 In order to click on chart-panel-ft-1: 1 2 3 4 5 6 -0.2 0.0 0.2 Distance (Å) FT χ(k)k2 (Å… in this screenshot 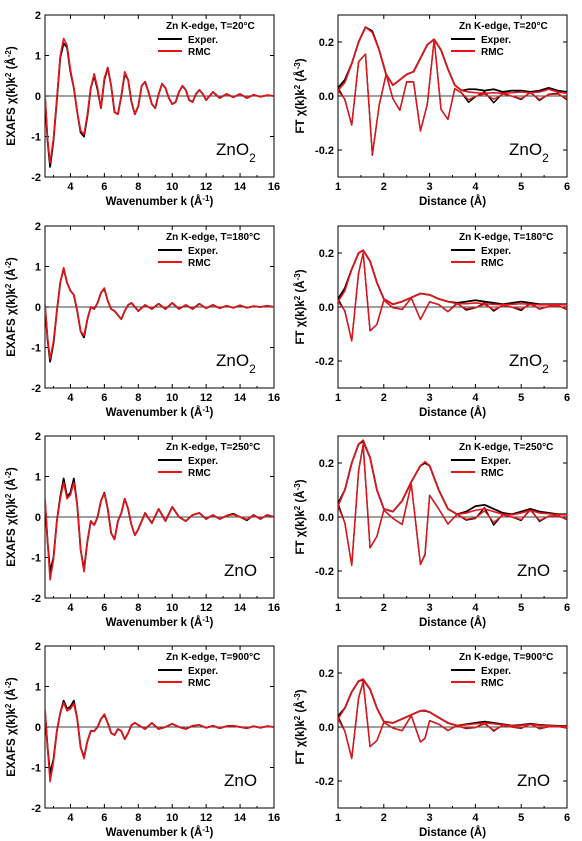, I will do `click(431, 322)`.